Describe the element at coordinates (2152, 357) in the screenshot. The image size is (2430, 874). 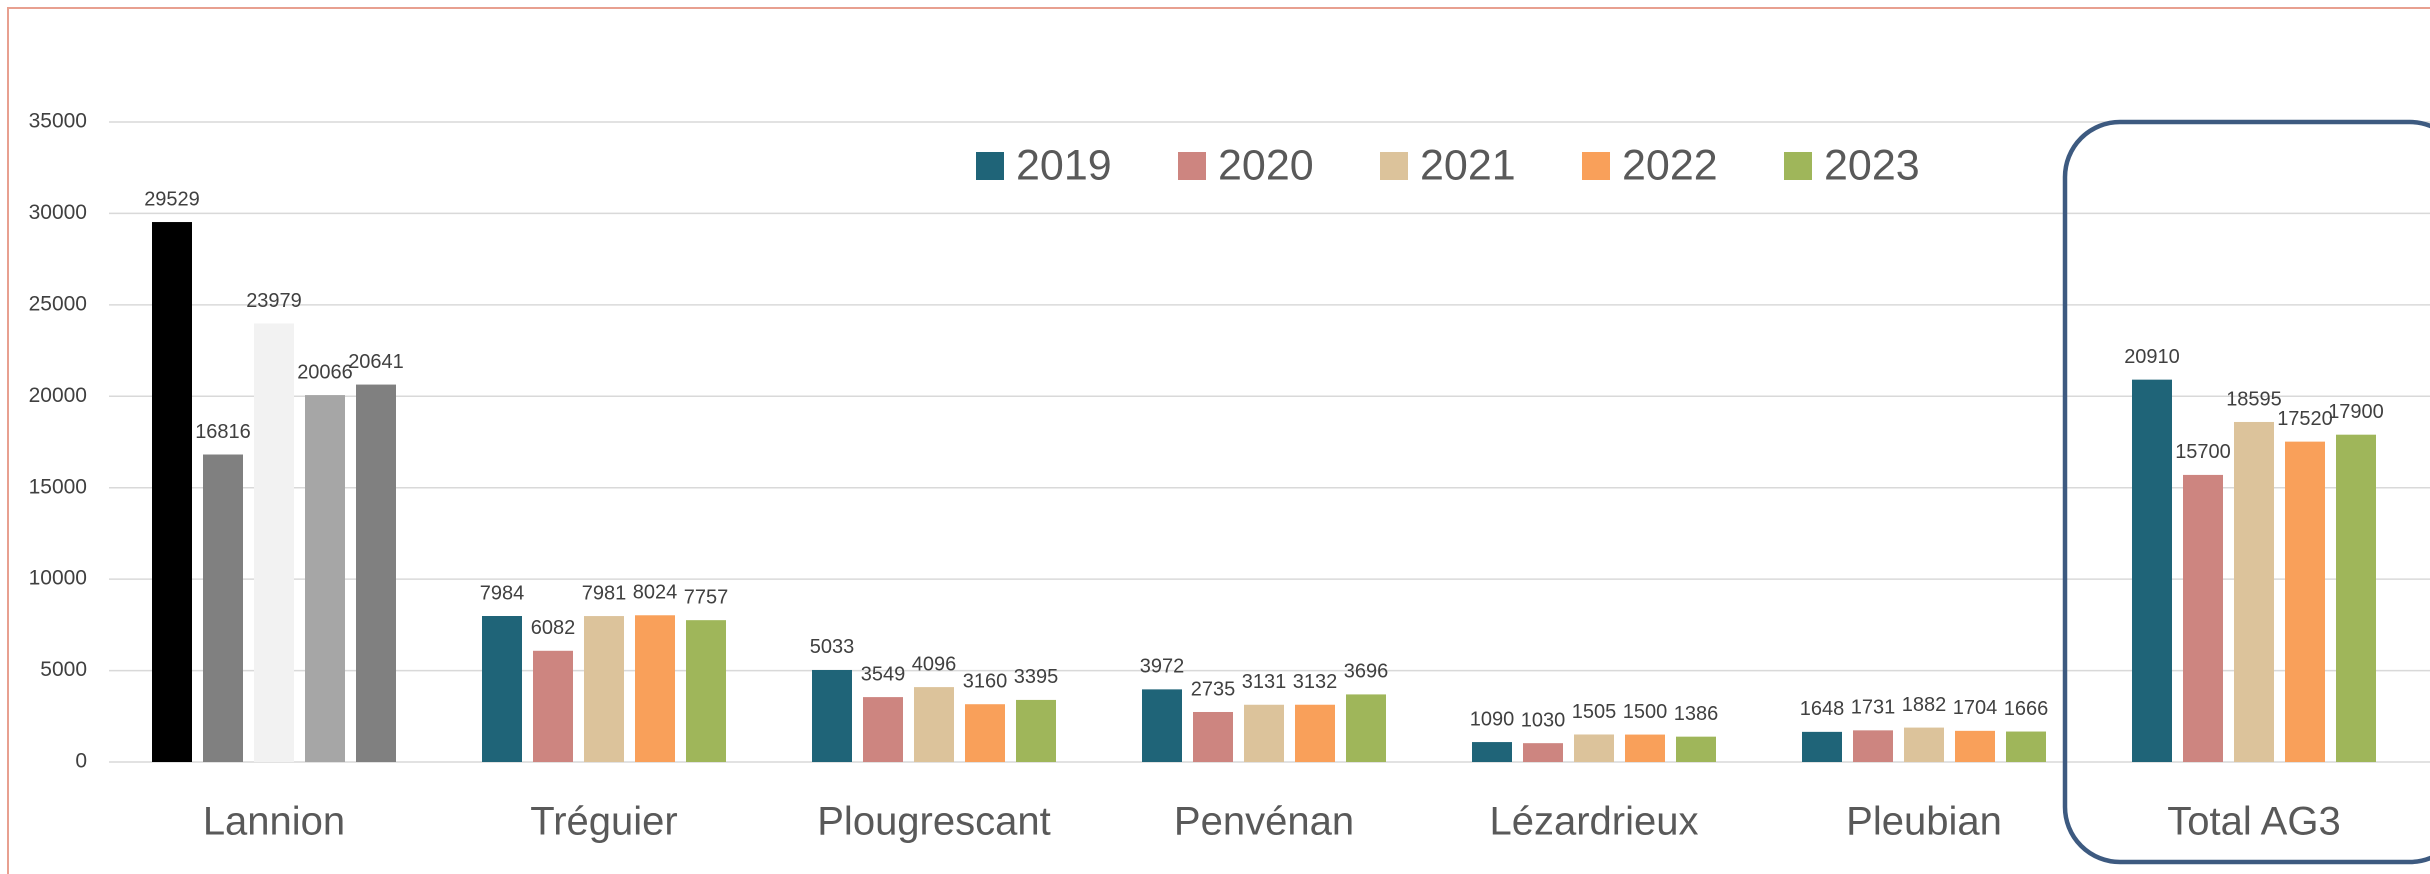
I see `value-label: 20910` at that location.